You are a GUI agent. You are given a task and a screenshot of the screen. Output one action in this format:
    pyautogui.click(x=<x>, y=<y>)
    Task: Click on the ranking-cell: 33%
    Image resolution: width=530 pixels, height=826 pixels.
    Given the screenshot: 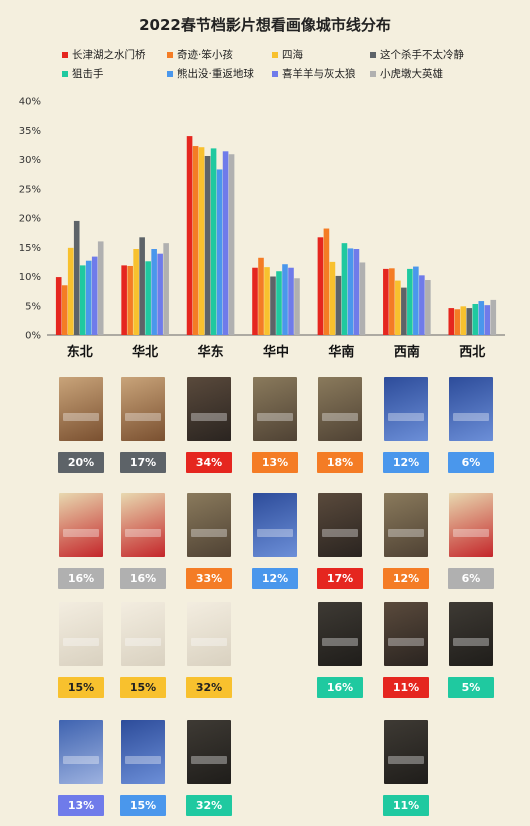 What is the action you would take?
    pyautogui.click(x=209, y=541)
    